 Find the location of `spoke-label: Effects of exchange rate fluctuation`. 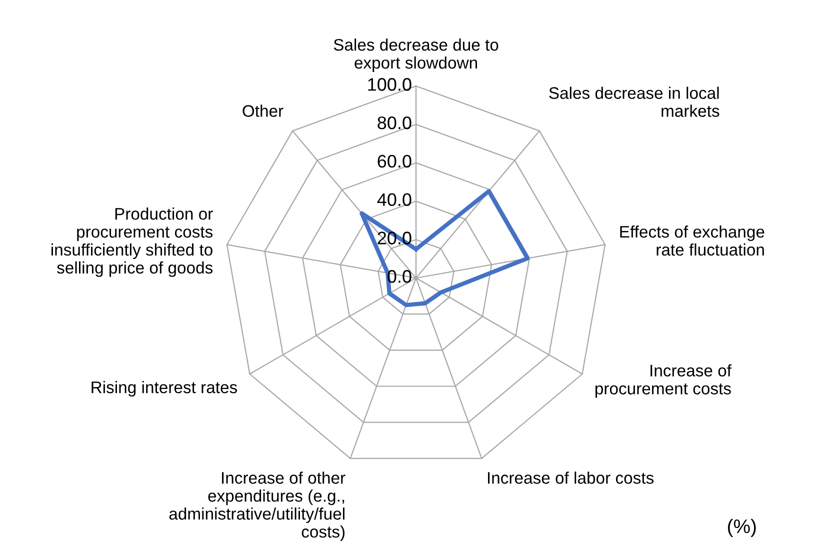

spoke-label: Effects of exchange rate fluctuation is located at coordinates (692, 240).